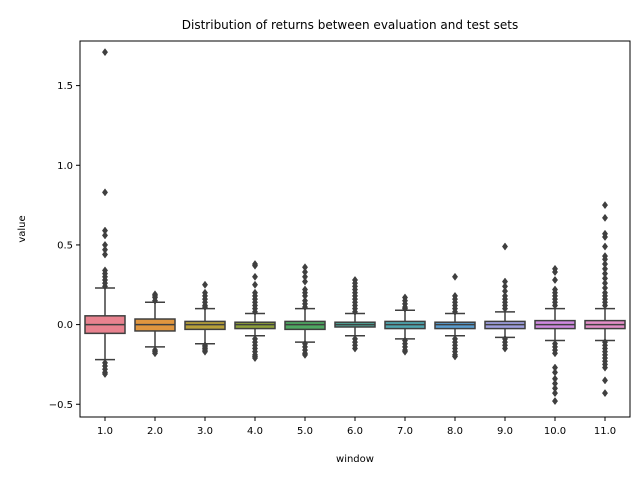 The height and width of the screenshot is (480, 640). I want to click on y-axis-label: value, so click(22, 228).